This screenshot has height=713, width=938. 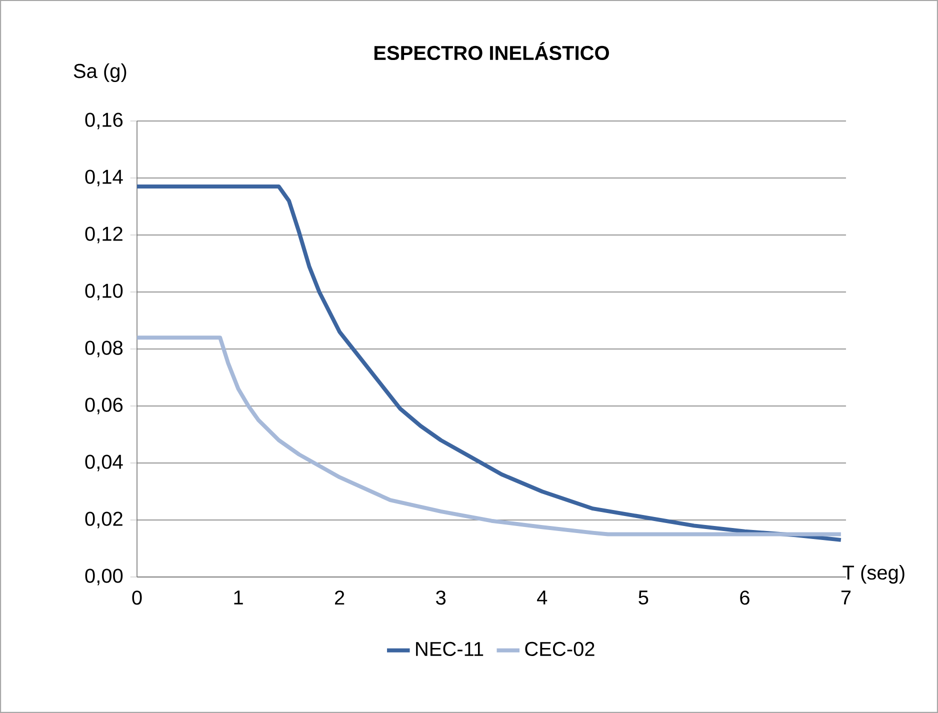 I want to click on y-tick-label: 0,00, so click(x=104, y=577).